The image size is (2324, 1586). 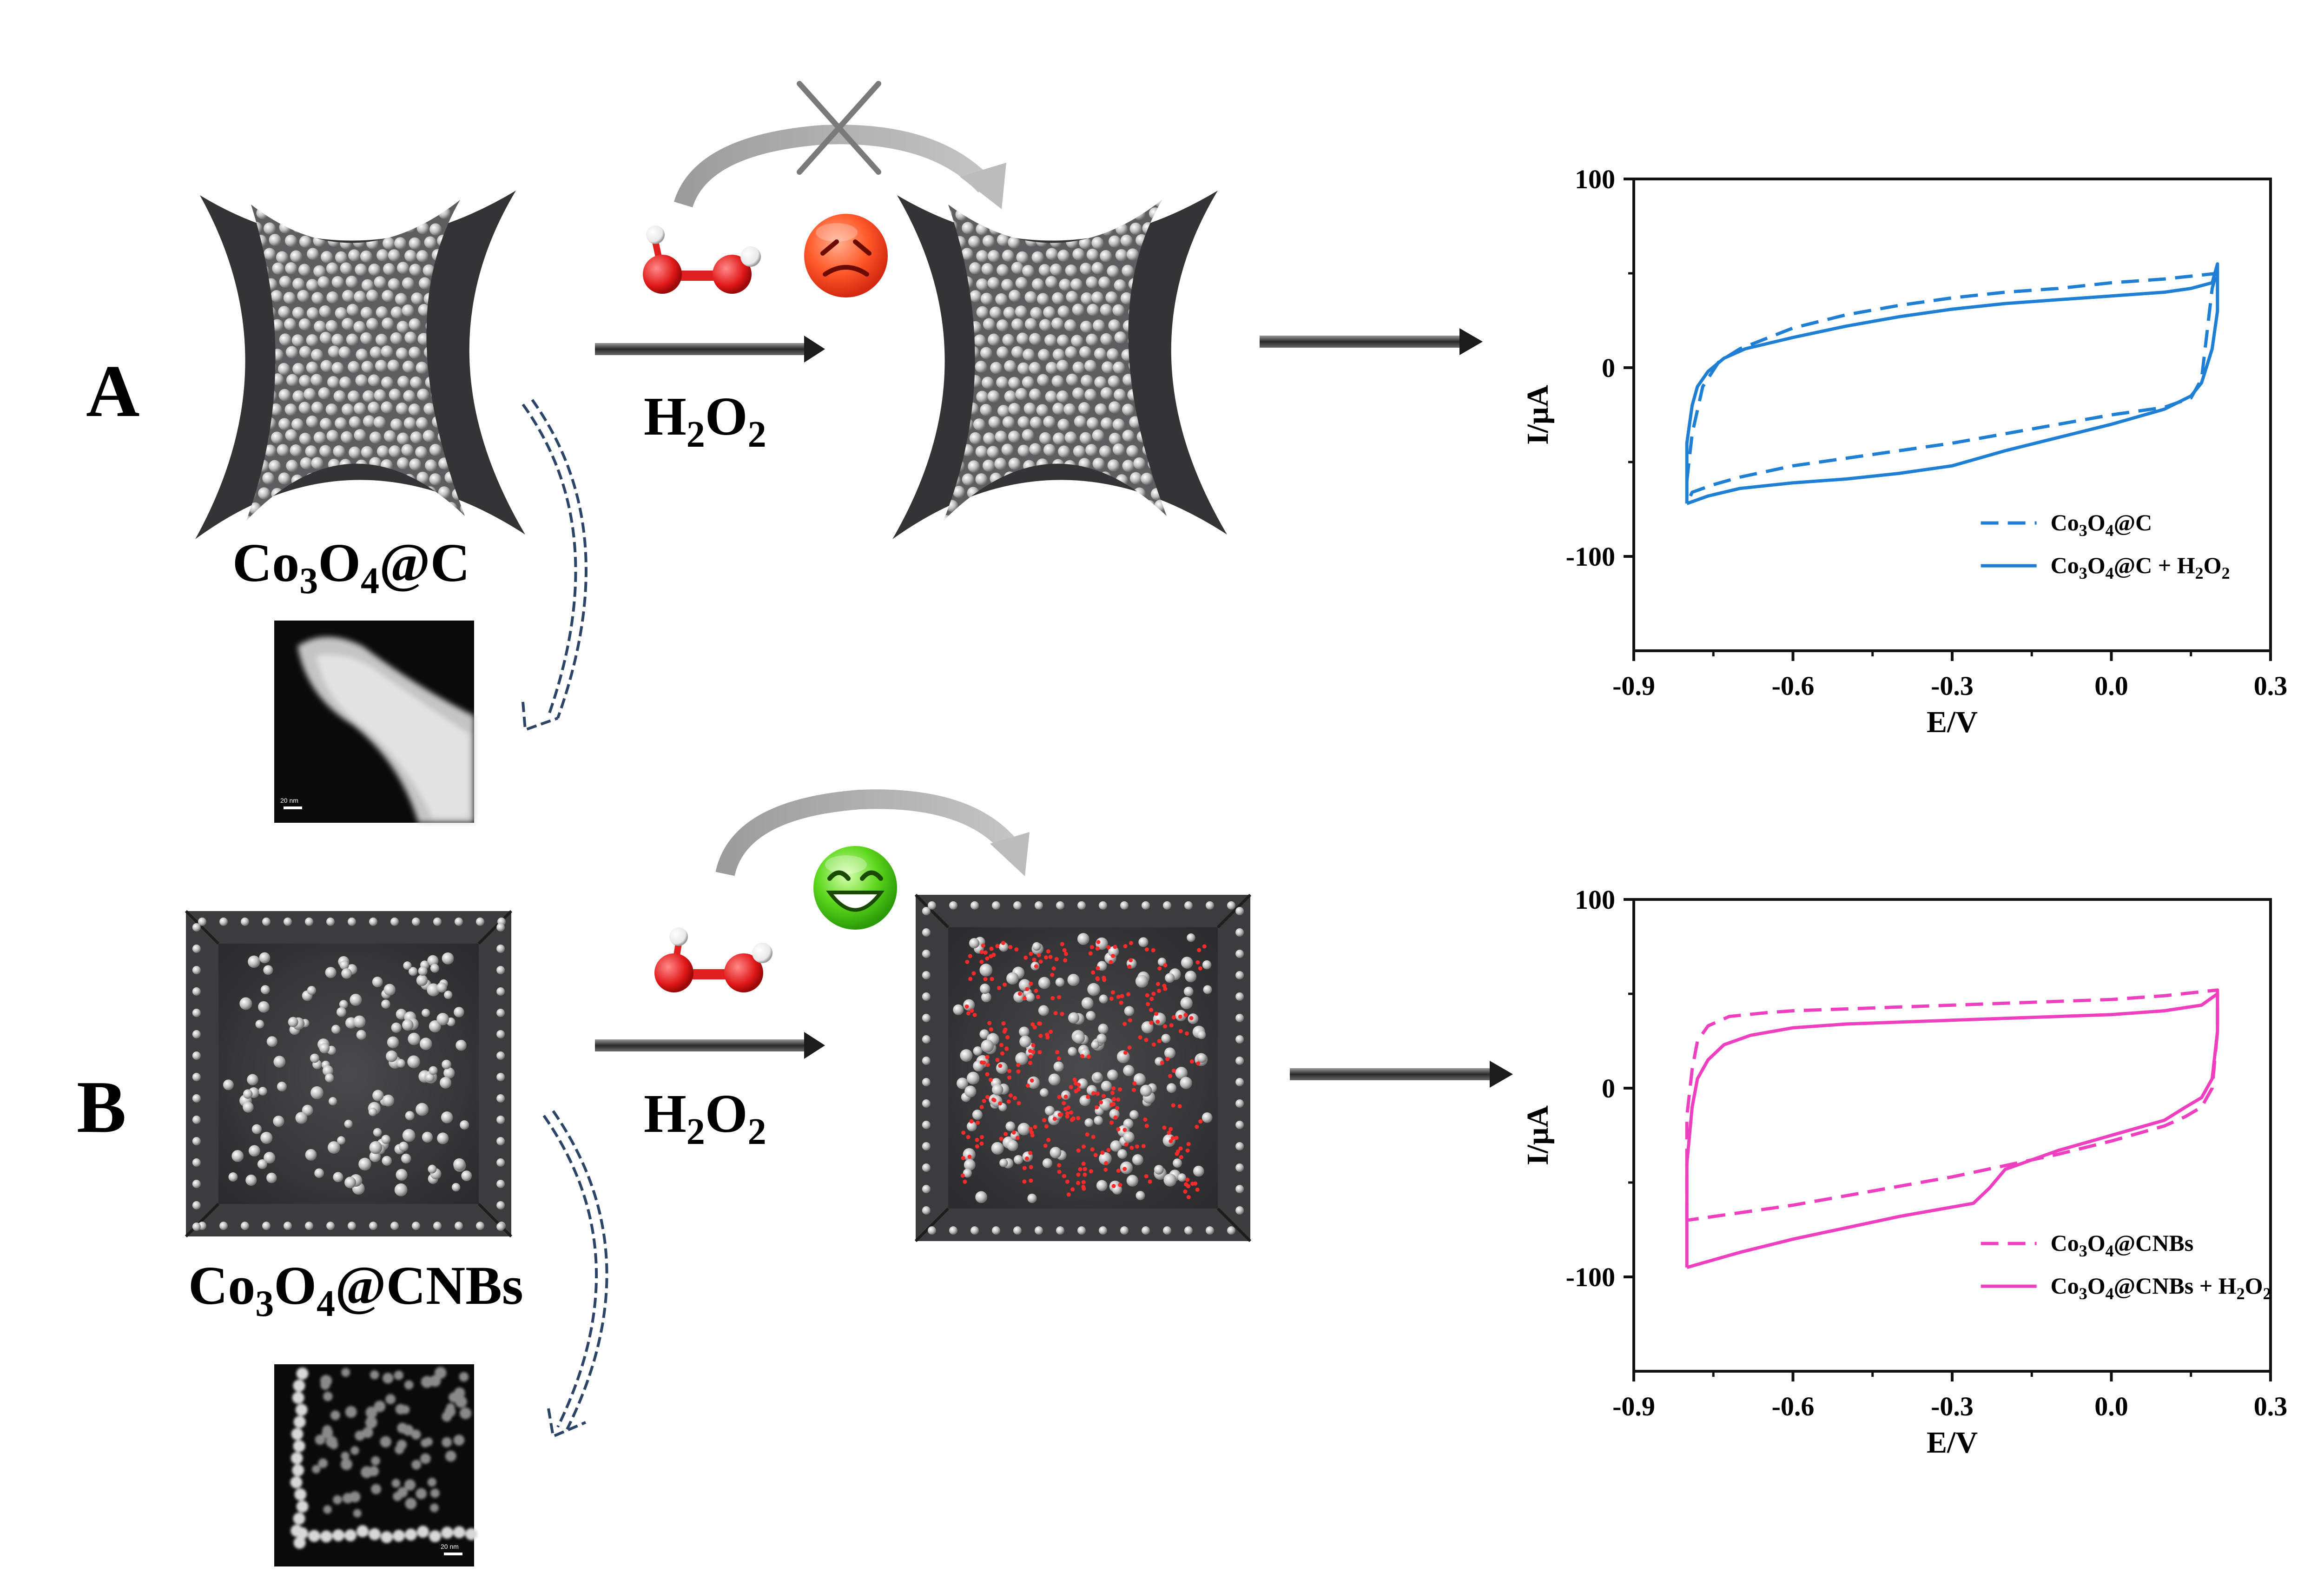 What do you see at coordinates (1608, 1088) in the screenshot?
I see `y-tick-label: 0` at bounding box center [1608, 1088].